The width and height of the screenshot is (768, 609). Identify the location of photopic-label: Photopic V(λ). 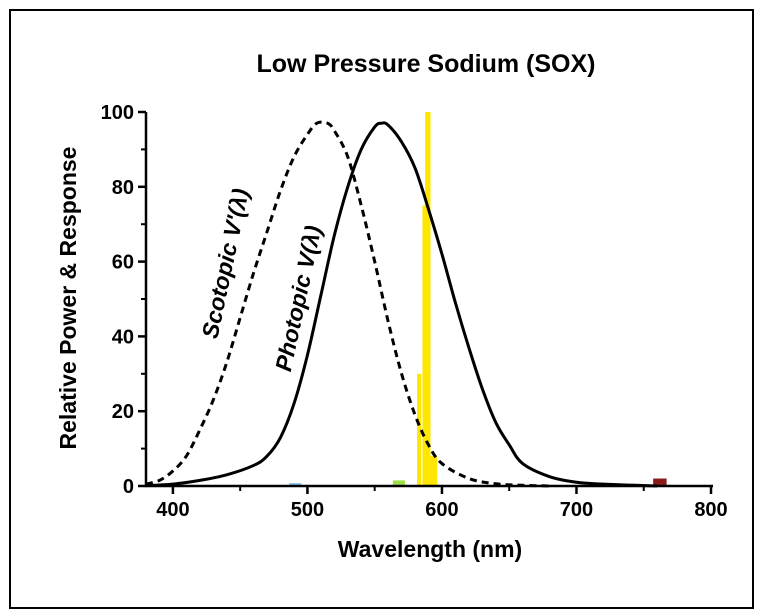
(298, 298).